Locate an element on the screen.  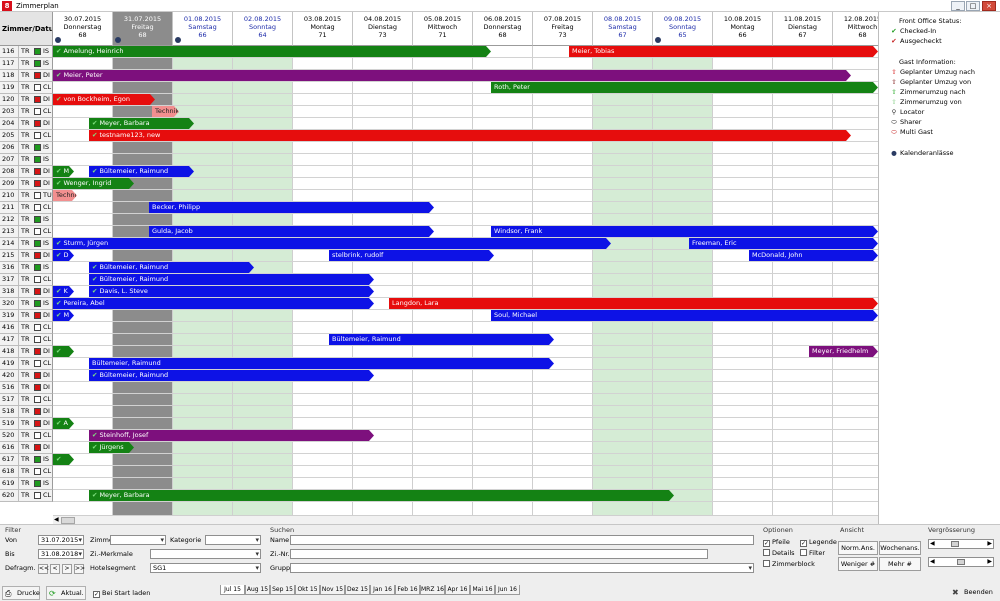
month-tab: Jul 15 is located at coordinates (232, 590).